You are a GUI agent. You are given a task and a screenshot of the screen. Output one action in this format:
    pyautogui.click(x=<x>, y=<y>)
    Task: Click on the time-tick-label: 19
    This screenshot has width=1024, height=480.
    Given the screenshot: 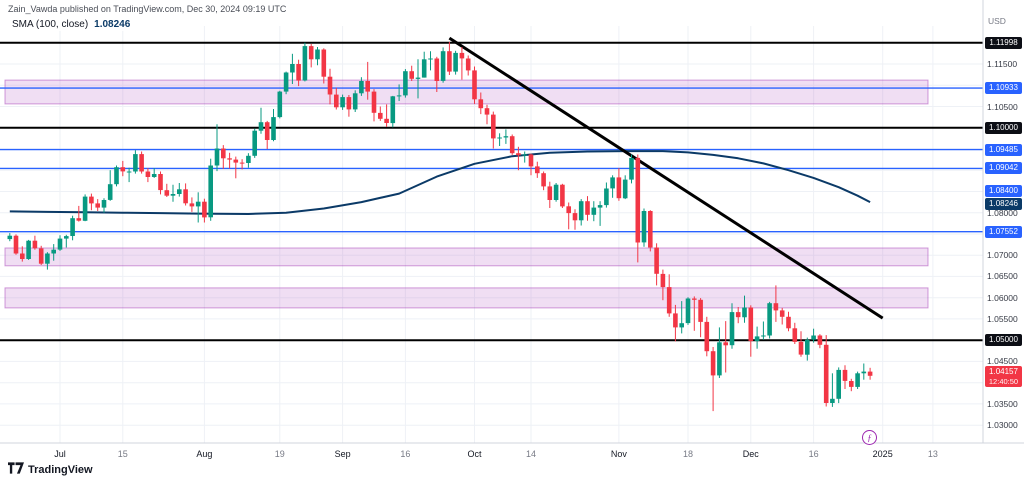 What is the action you would take?
    pyautogui.click(x=279, y=454)
    